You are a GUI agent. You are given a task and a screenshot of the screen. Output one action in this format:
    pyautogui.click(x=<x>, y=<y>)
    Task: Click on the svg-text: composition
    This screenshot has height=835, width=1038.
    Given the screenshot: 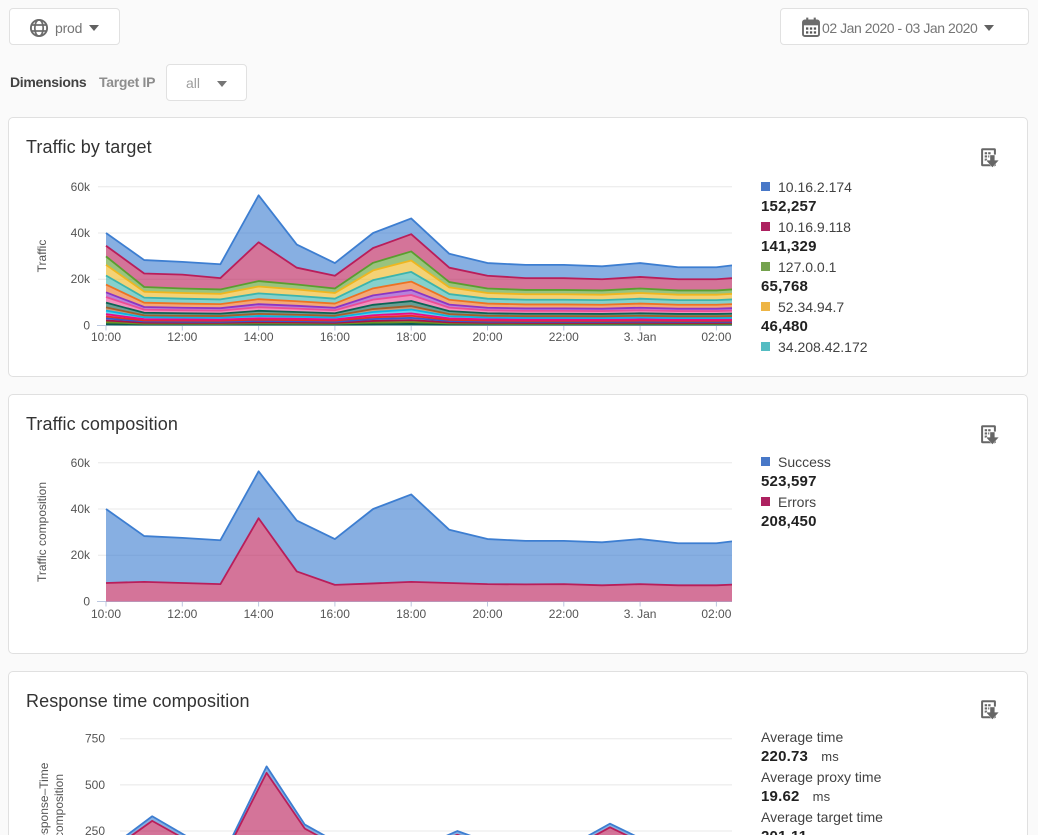 What is the action you would take?
    pyautogui.click(x=59, y=804)
    